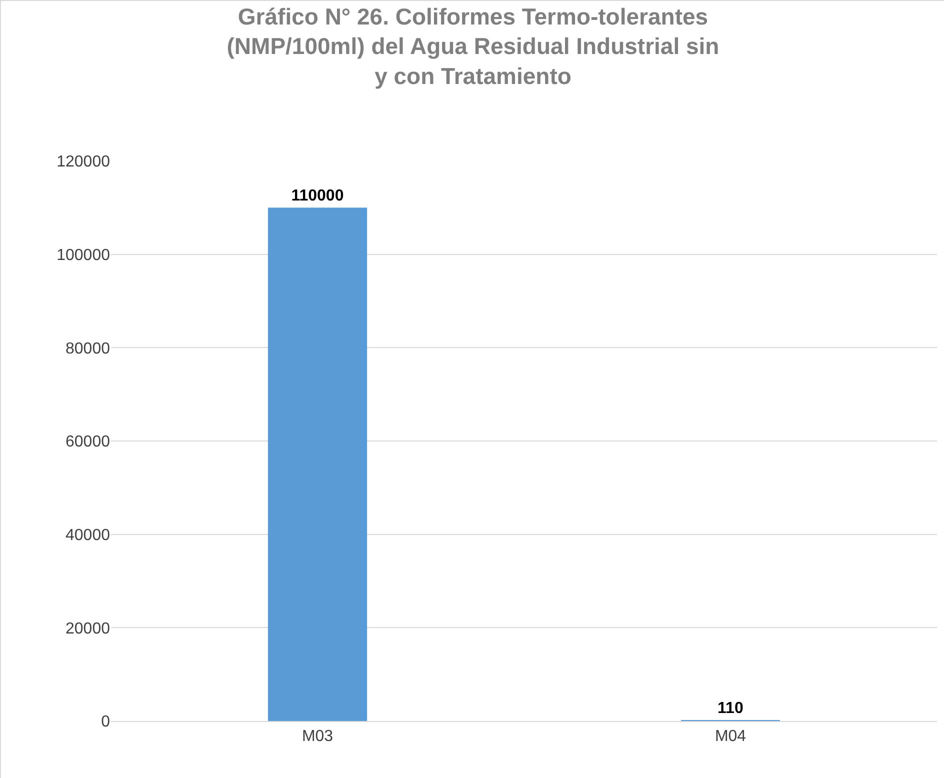  Describe the element at coordinates (317, 196) in the screenshot. I see `data-label: 110000` at that location.